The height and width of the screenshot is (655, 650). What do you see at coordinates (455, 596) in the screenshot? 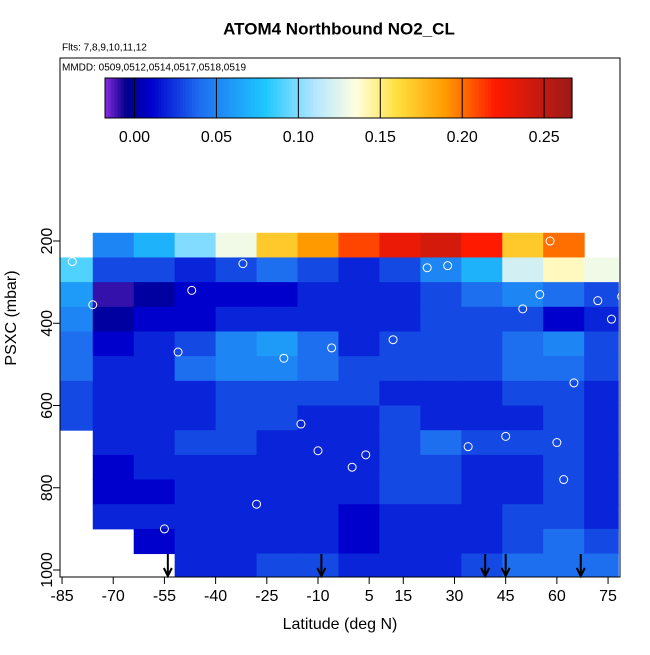
I see `x-tick-label: 30` at bounding box center [455, 596].